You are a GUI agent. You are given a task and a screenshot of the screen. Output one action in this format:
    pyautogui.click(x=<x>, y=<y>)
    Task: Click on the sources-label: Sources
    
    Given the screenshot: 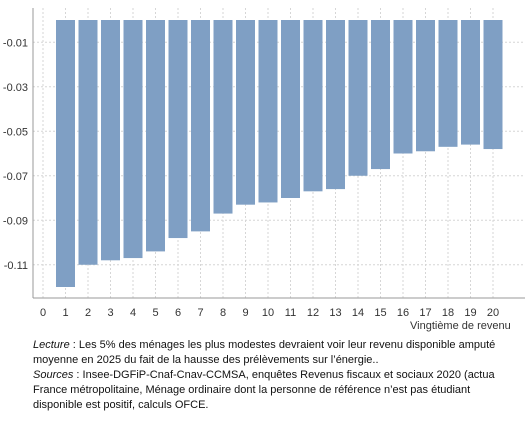 What is the action you would take?
    pyautogui.click(x=53, y=375)
    